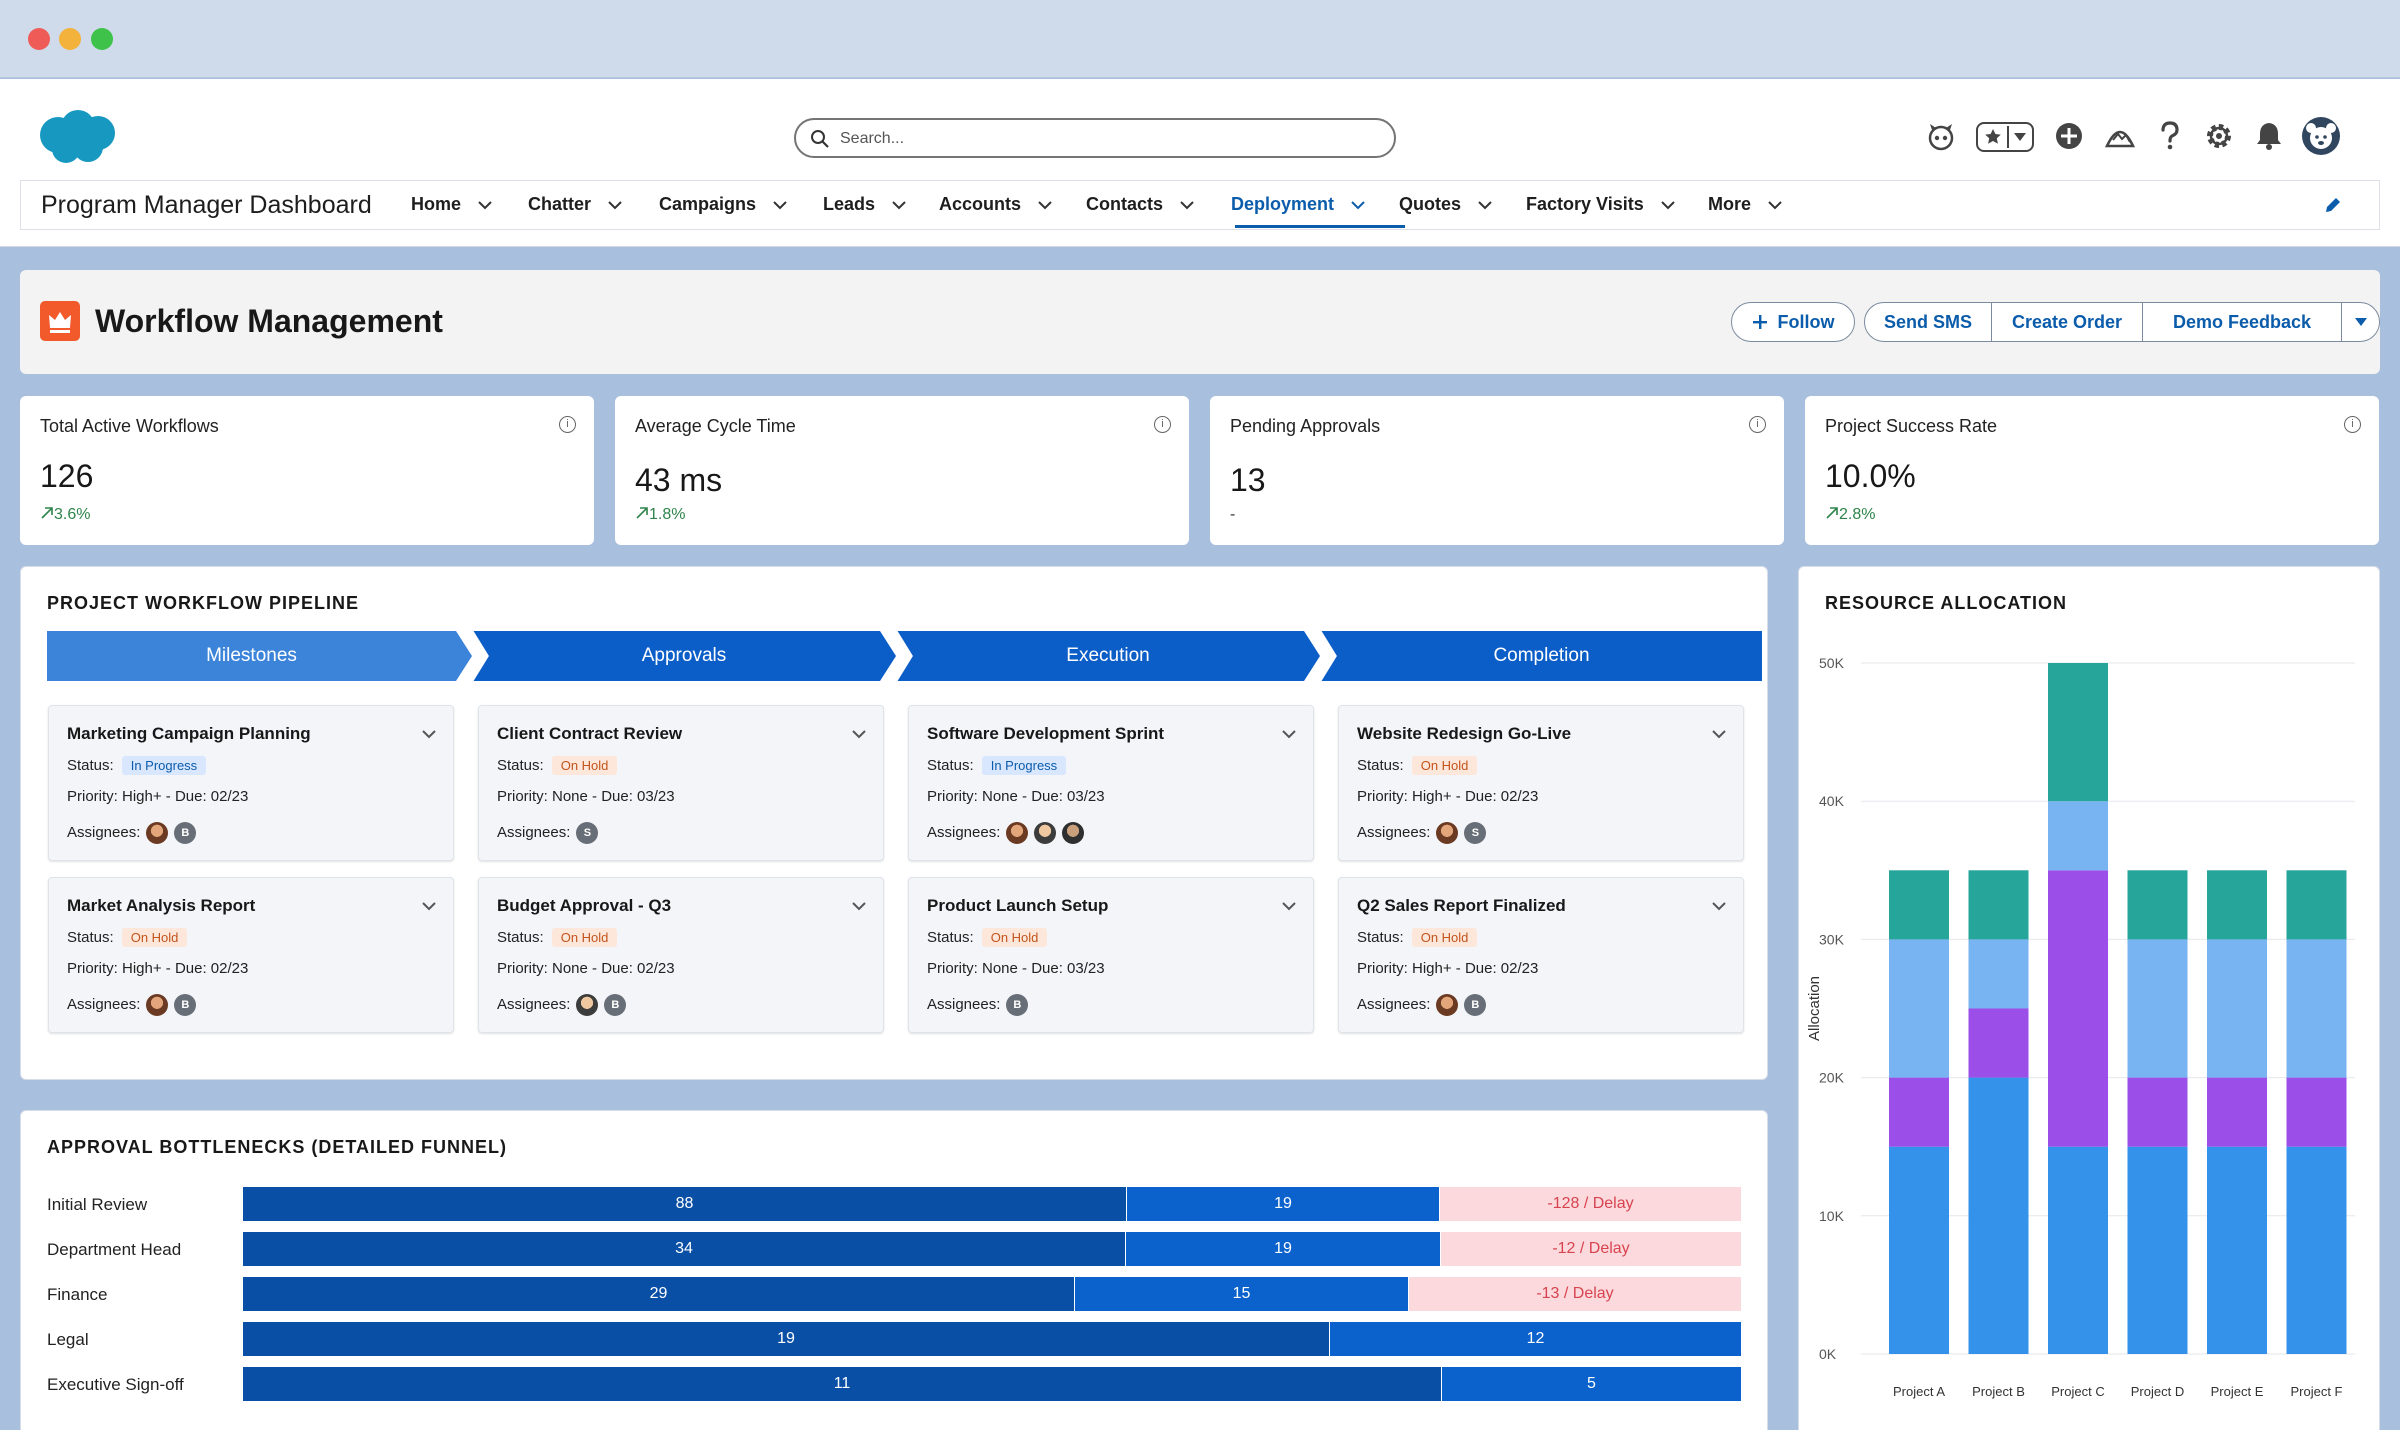  I want to click on help-button, so click(2170, 136).